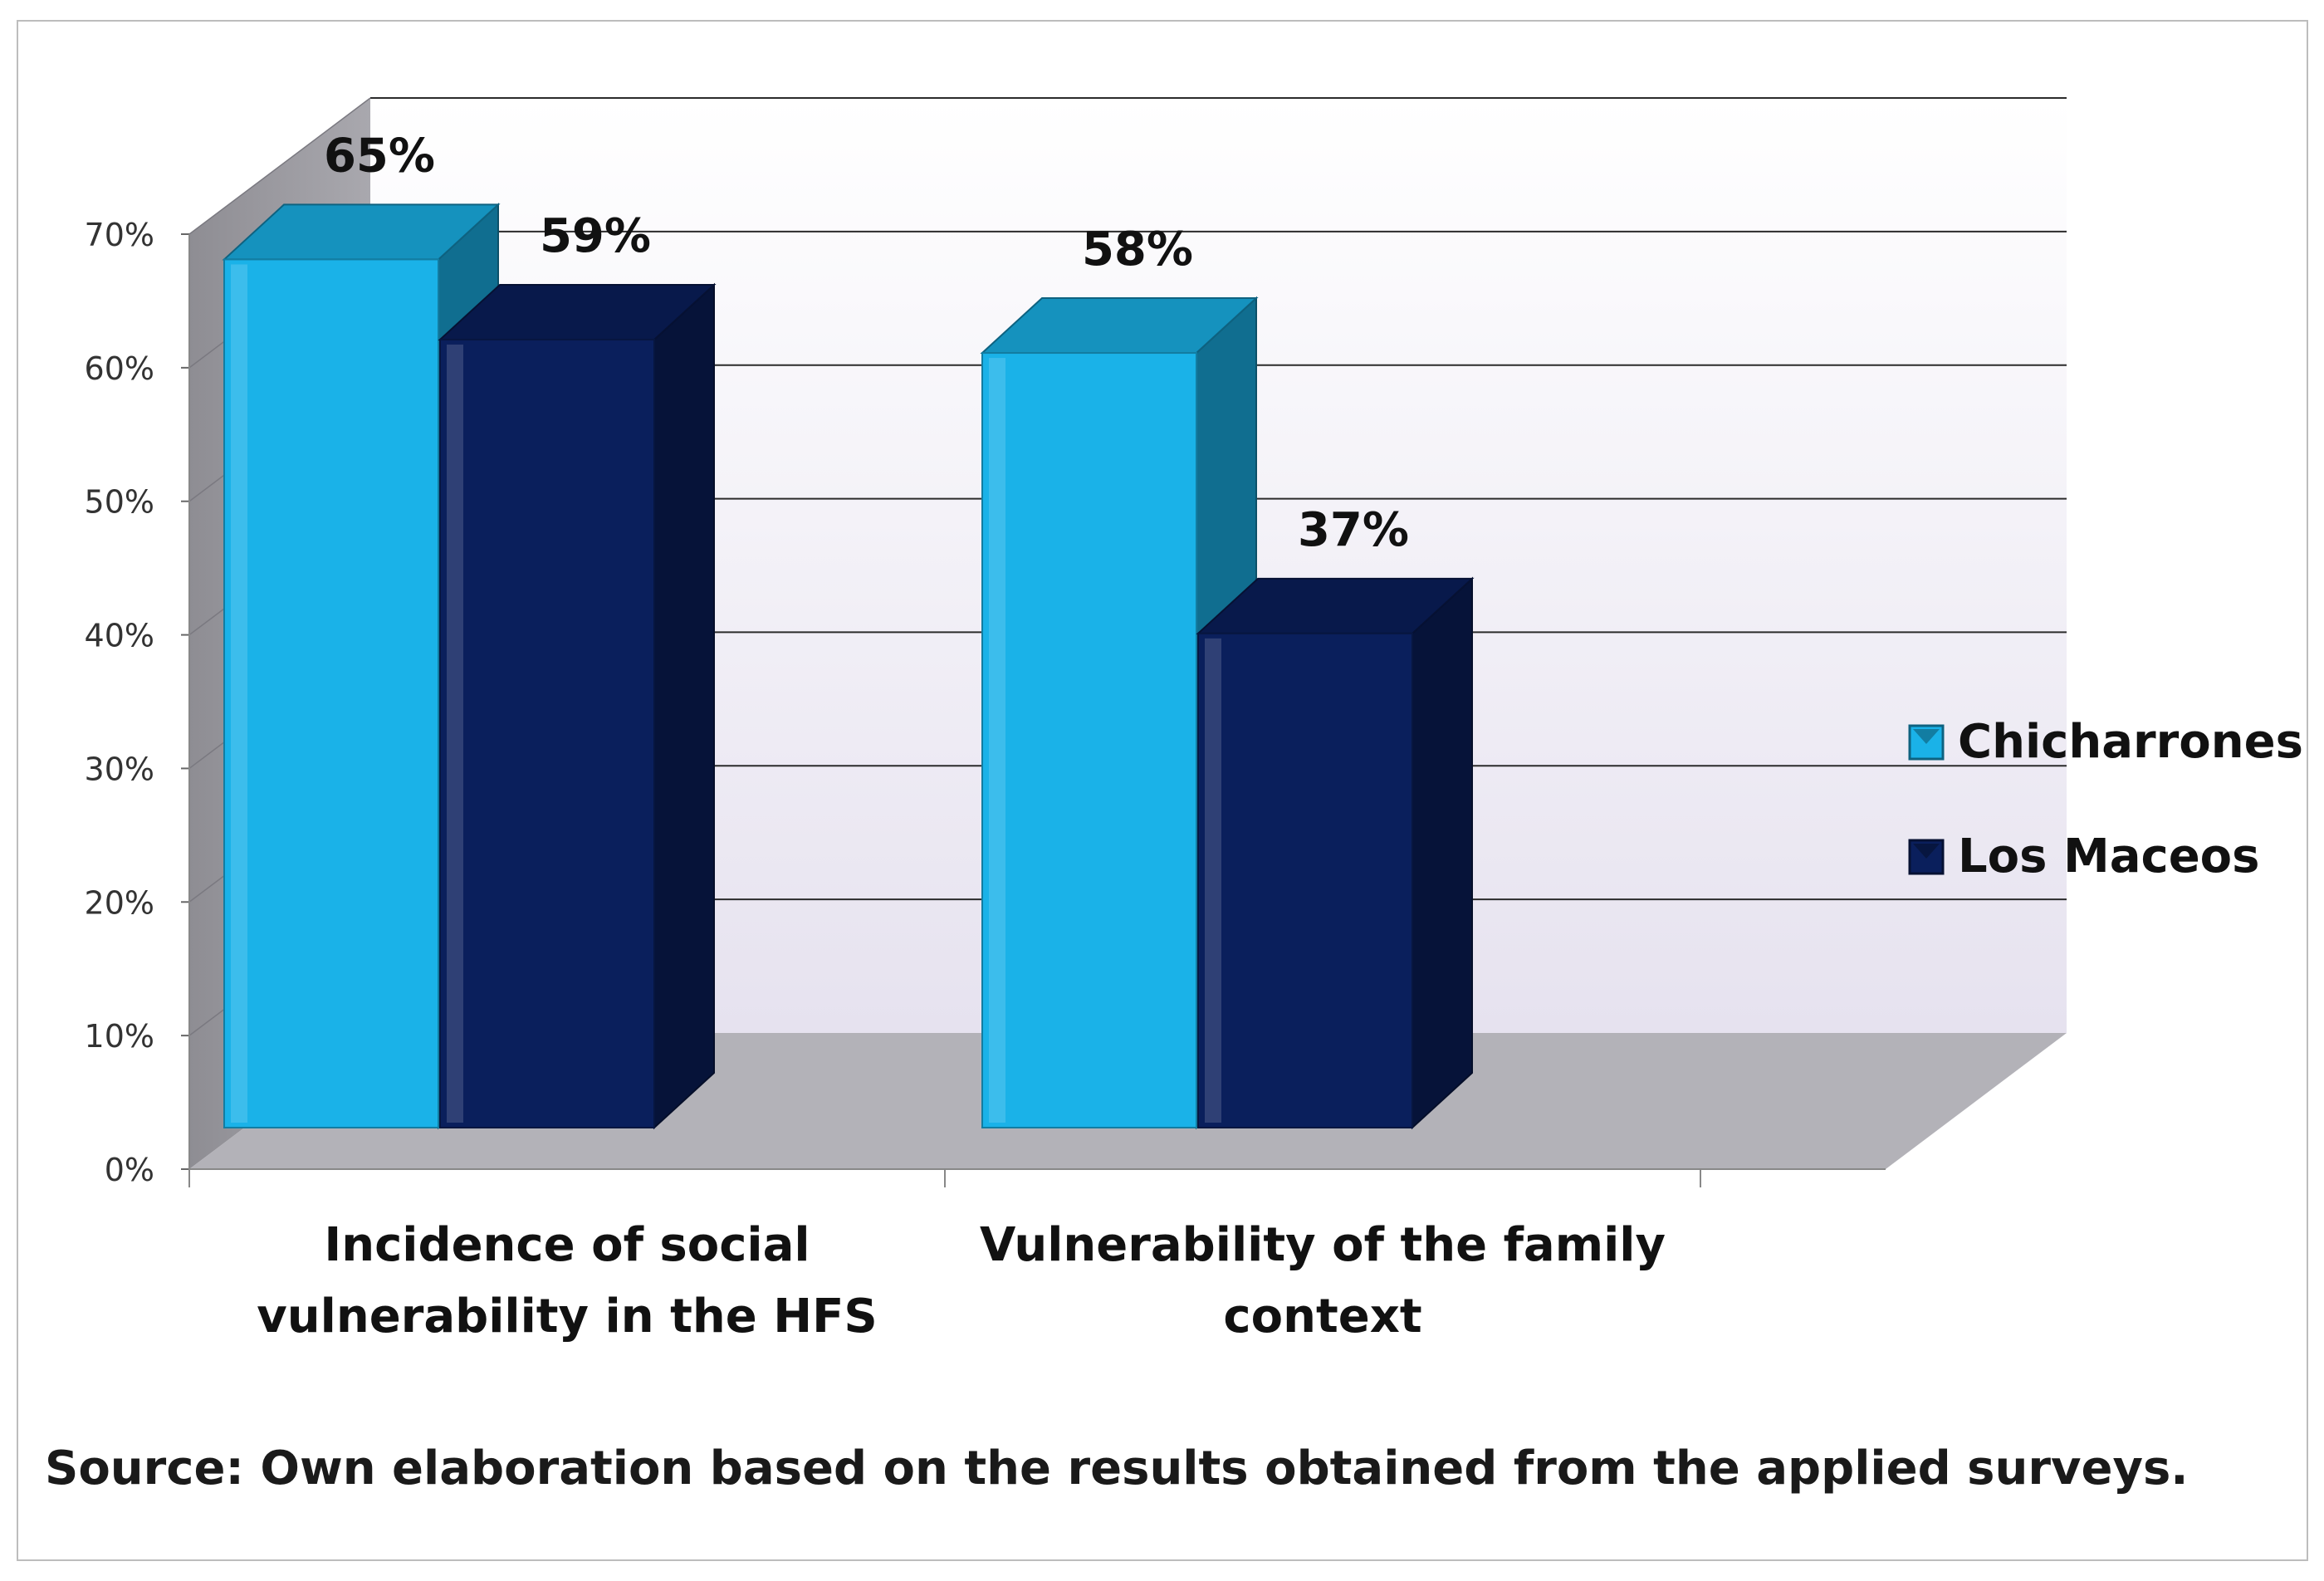 The height and width of the screenshot is (1581, 2324). What do you see at coordinates (567, 1245) in the screenshot?
I see `category-label: Incidence of social` at bounding box center [567, 1245].